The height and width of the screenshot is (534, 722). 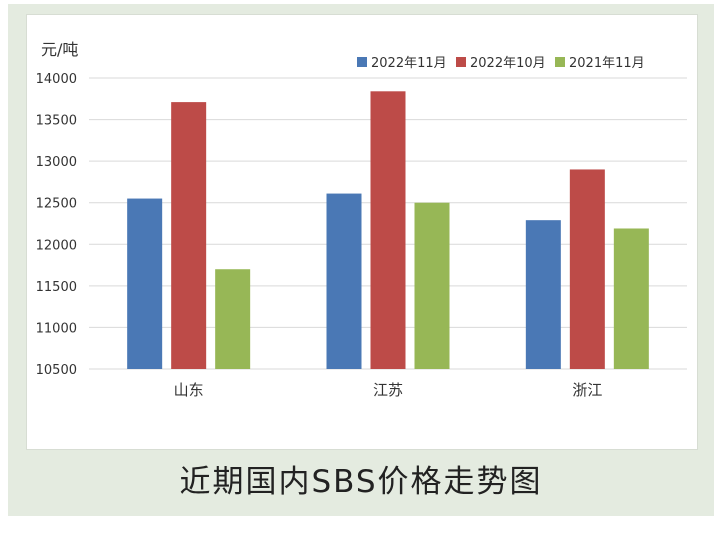 I want to click on y-tick-labels: 10500 11000 11500 12000 12500 13000 13500 14000, so click(x=56, y=225).